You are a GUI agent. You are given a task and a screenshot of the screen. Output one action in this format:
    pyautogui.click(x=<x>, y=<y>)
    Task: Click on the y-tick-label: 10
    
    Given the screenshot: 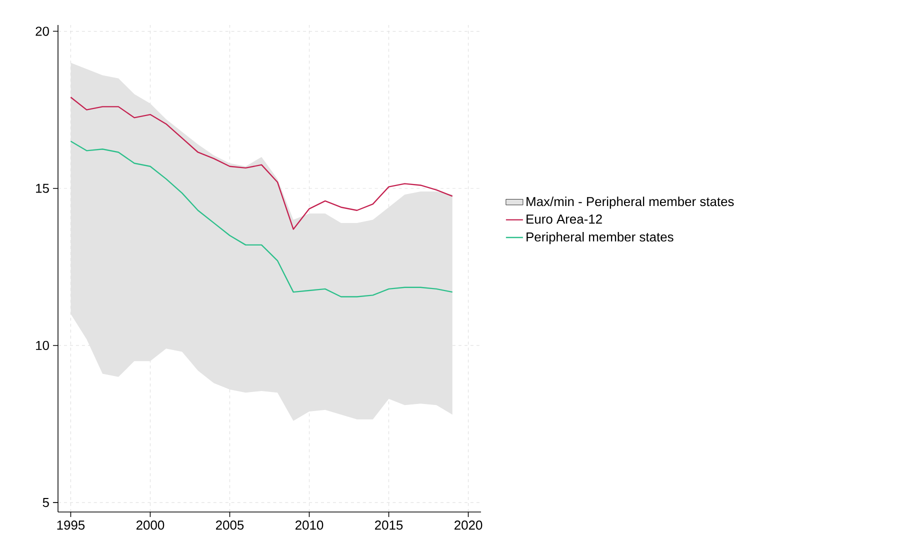 What is the action you would take?
    pyautogui.click(x=42, y=345)
    